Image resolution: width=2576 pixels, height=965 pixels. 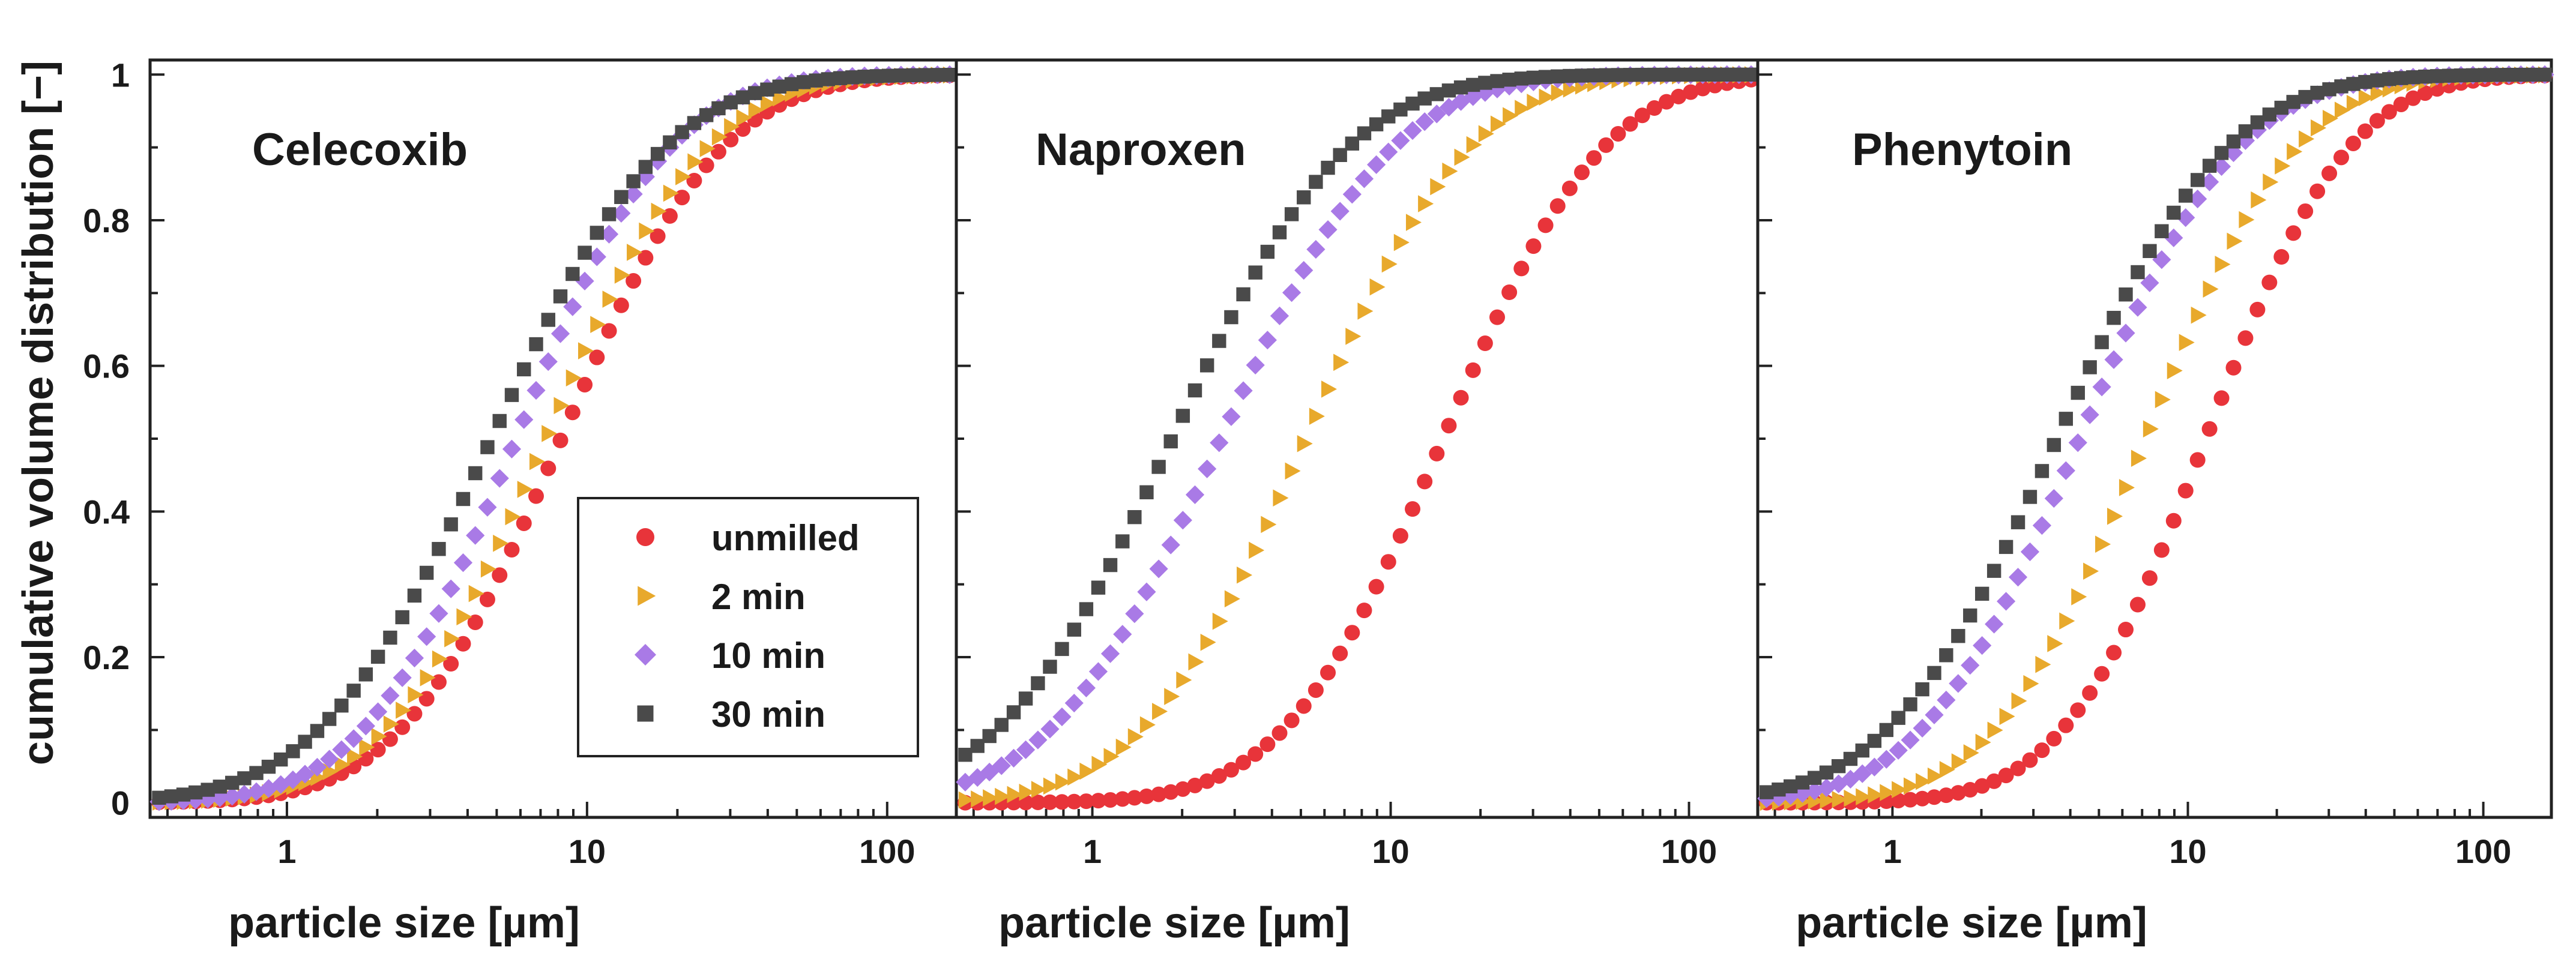 I want to click on x-tick-label: 100, so click(x=887, y=851).